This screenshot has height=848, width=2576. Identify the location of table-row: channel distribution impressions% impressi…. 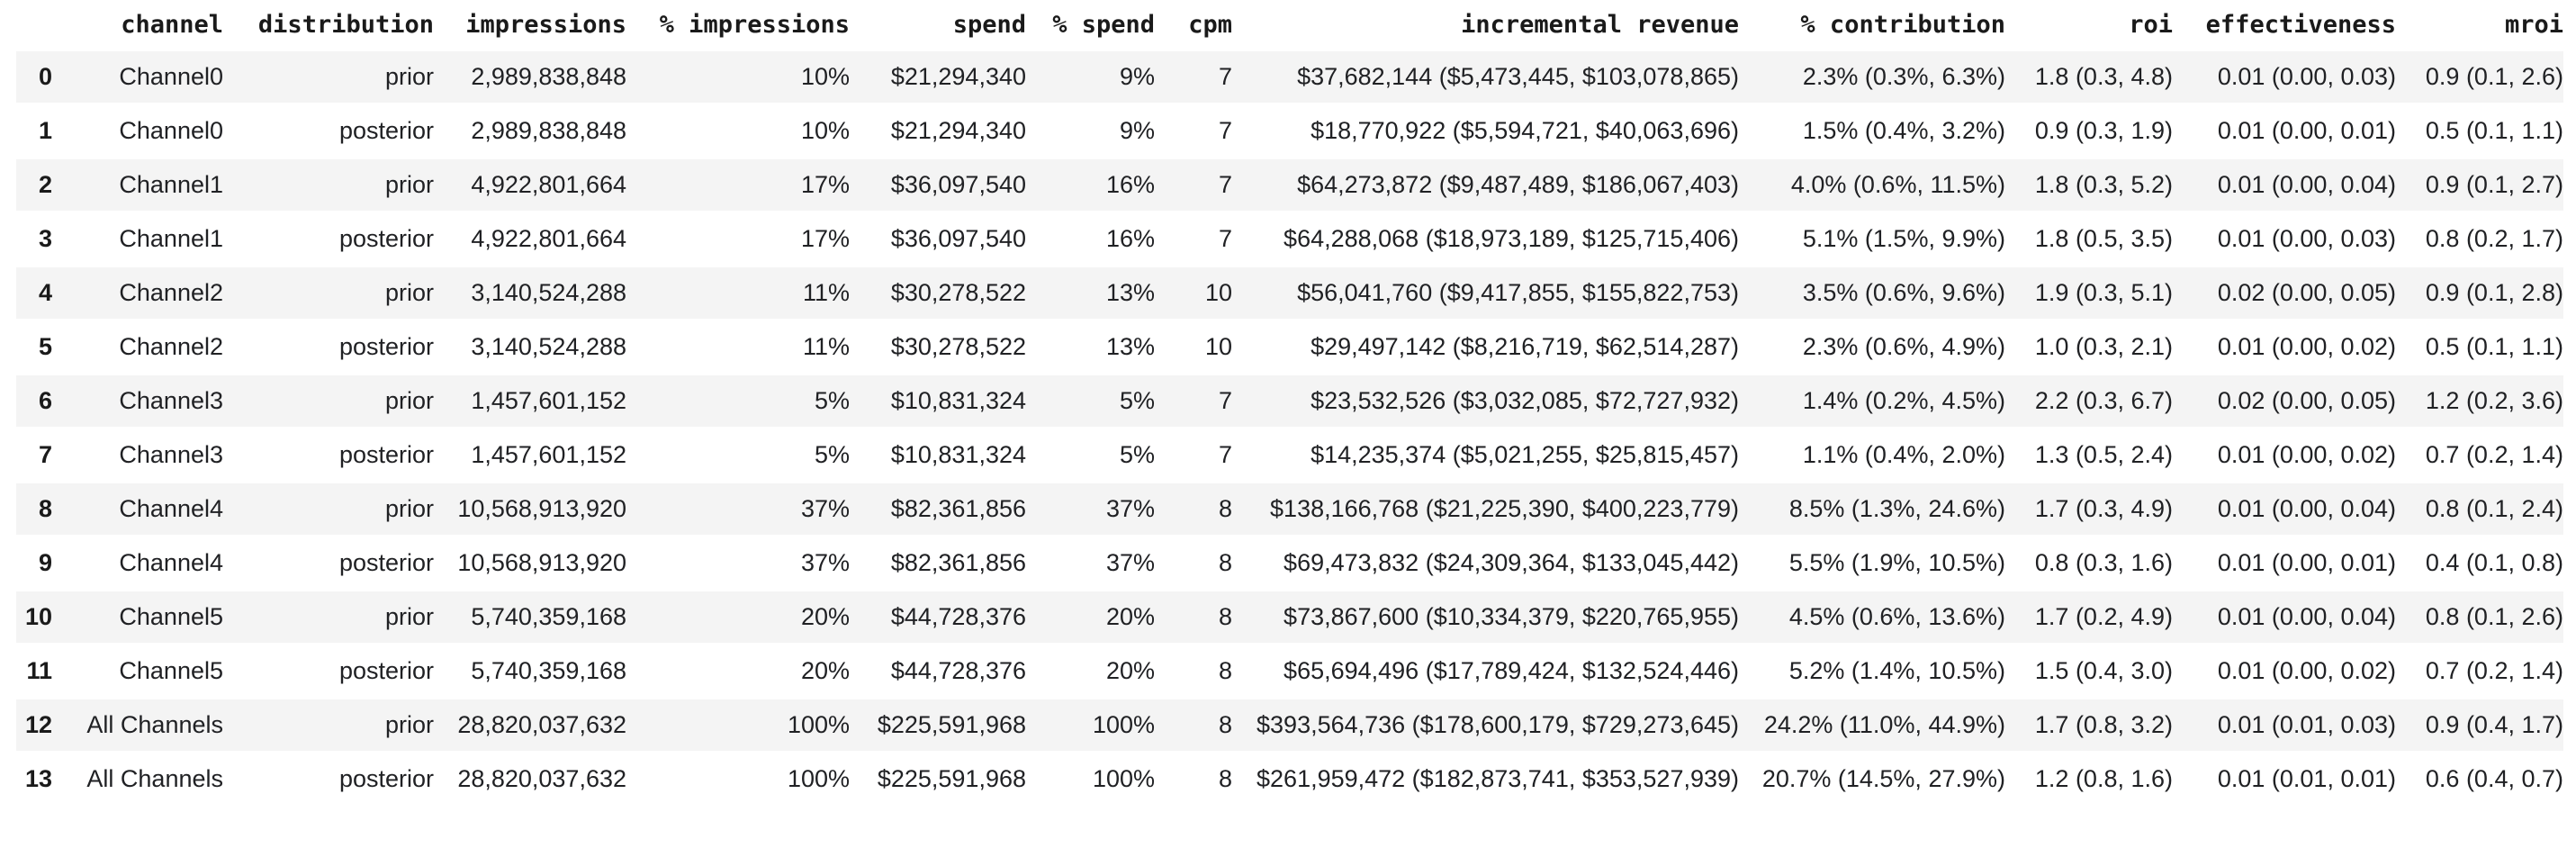
(1289, 25).